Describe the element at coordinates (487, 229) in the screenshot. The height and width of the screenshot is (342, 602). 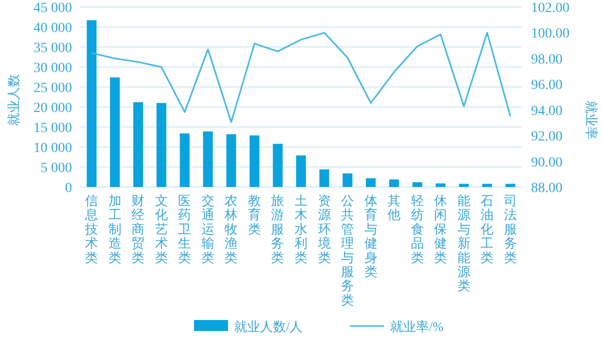
I see `x-tick-label: 石油化工类` at that location.